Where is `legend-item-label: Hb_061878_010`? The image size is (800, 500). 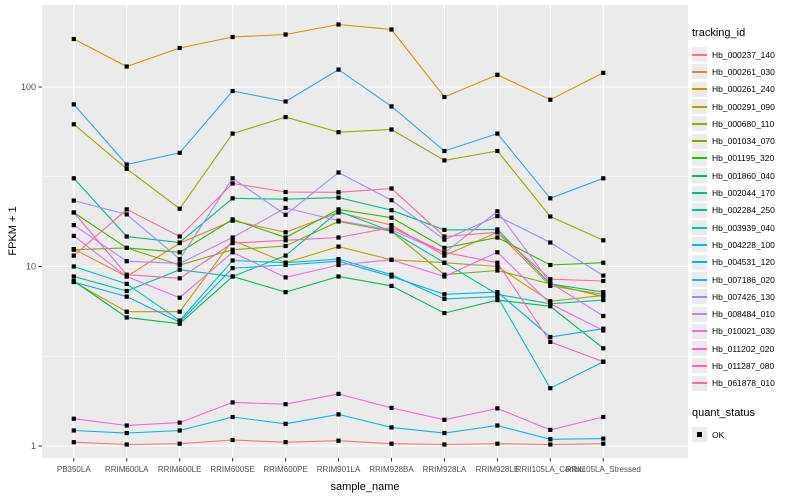
legend-item-label: Hb_061878_010 is located at coordinates (743, 383).